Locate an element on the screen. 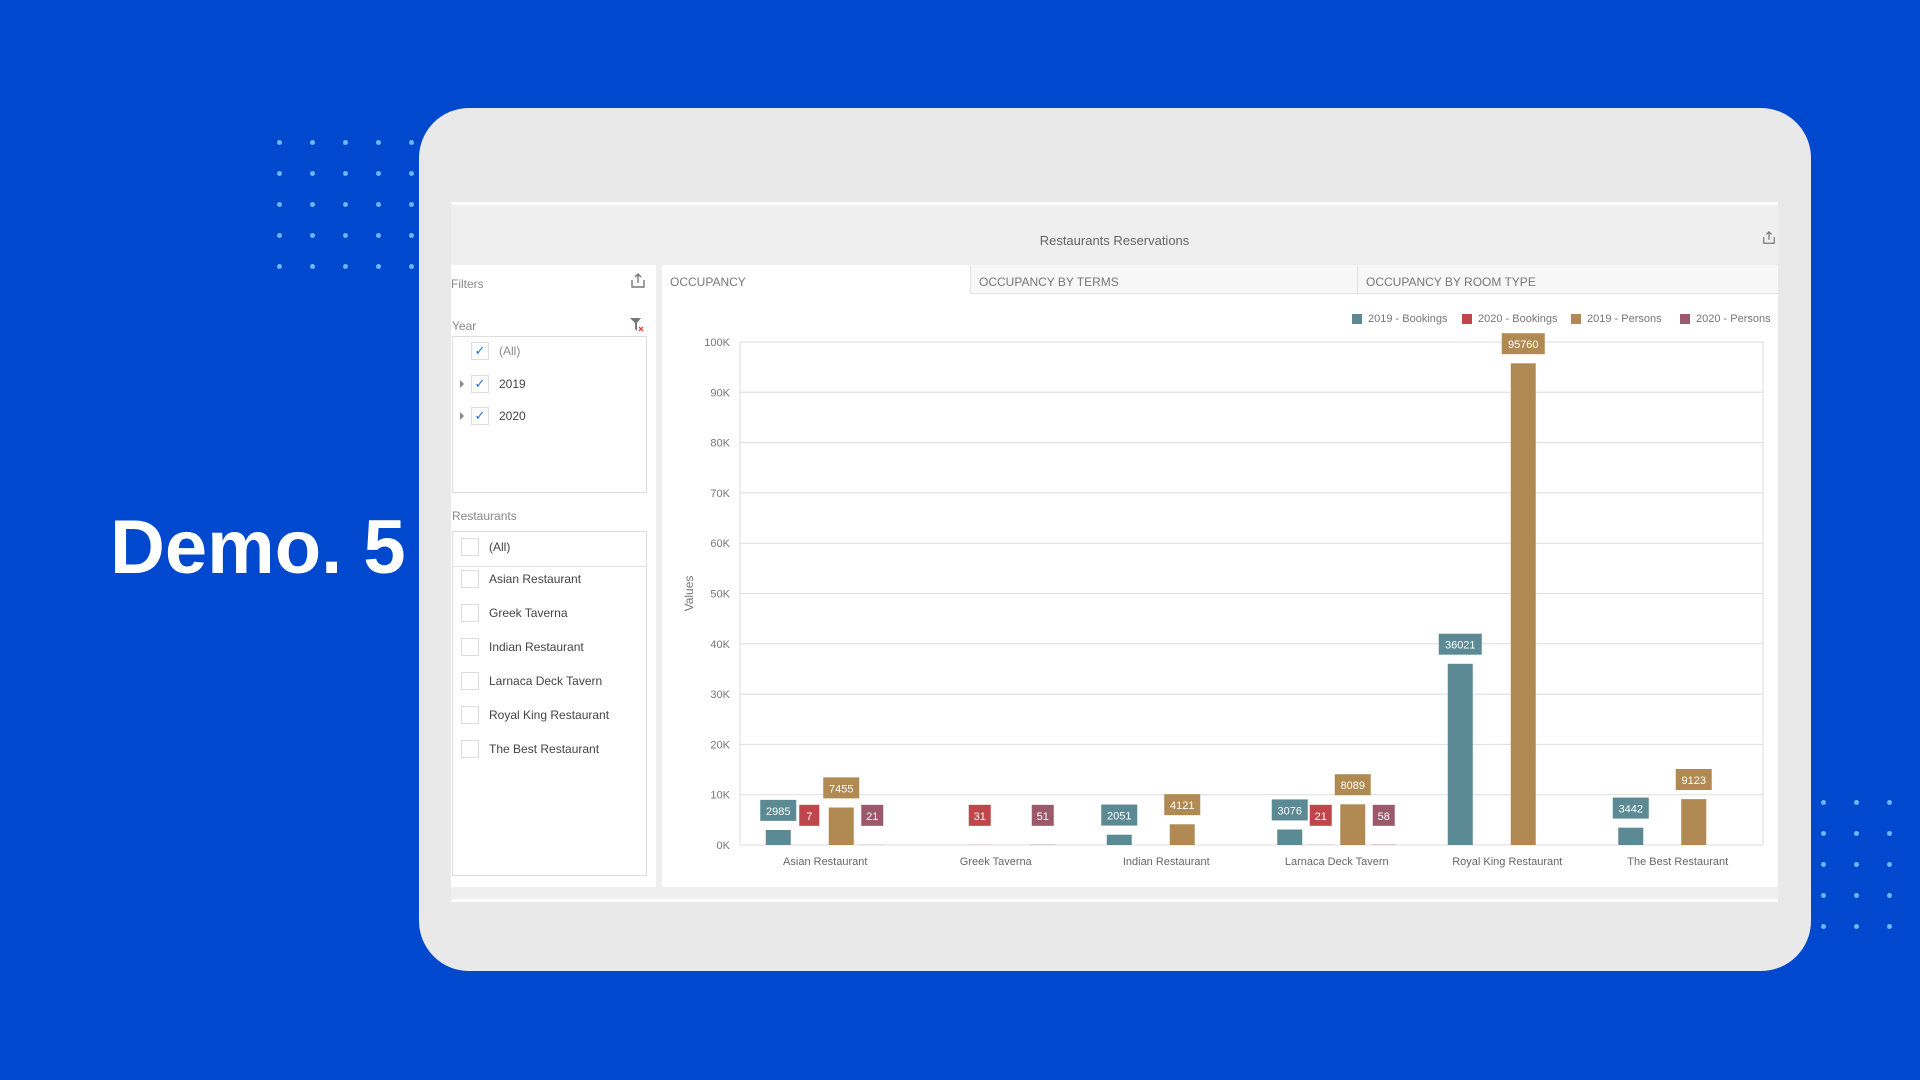  dashboard-title: Restaurants Reservations is located at coordinates (1114, 240).